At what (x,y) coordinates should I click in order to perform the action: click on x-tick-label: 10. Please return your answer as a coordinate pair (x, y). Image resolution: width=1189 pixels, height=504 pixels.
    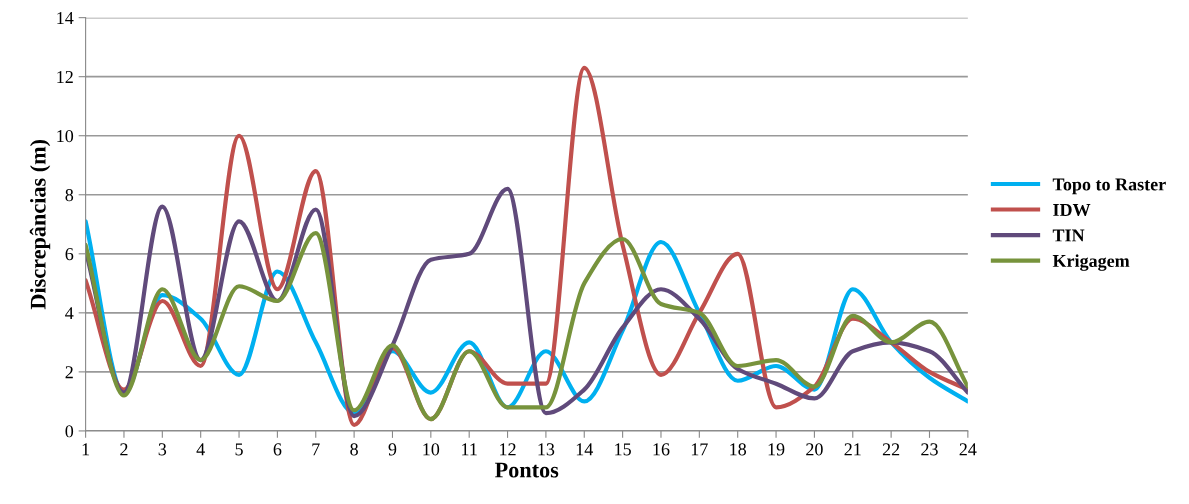
    Looking at the image, I should click on (431, 449).